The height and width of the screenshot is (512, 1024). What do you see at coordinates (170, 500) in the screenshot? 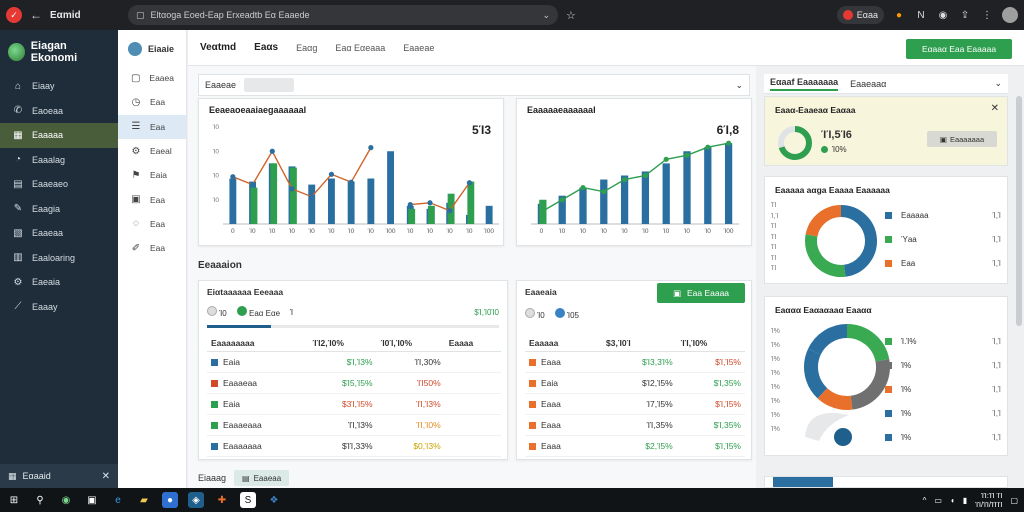
I see `app-blue-icon: ●` at bounding box center [170, 500].